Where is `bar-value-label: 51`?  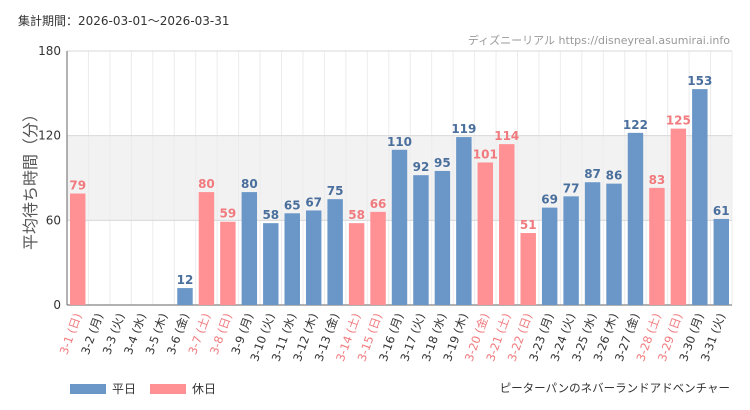
bar-value-label: 51 is located at coordinates (528, 225).